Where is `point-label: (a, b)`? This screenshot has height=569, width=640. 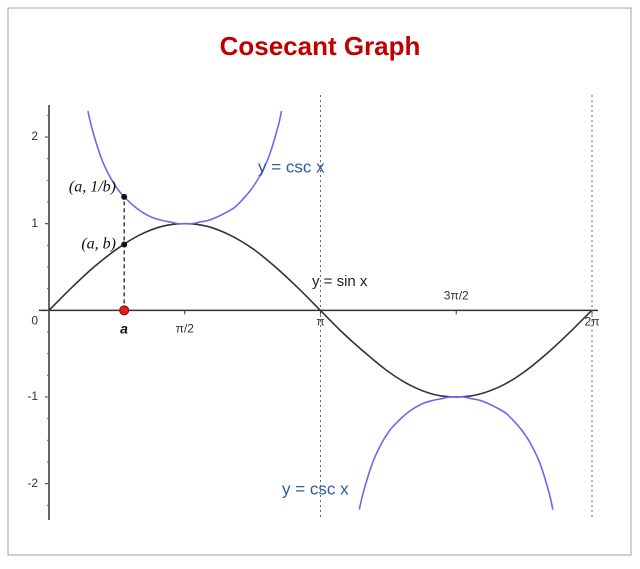 point-label: (a, b) is located at coordinates (98, 244).